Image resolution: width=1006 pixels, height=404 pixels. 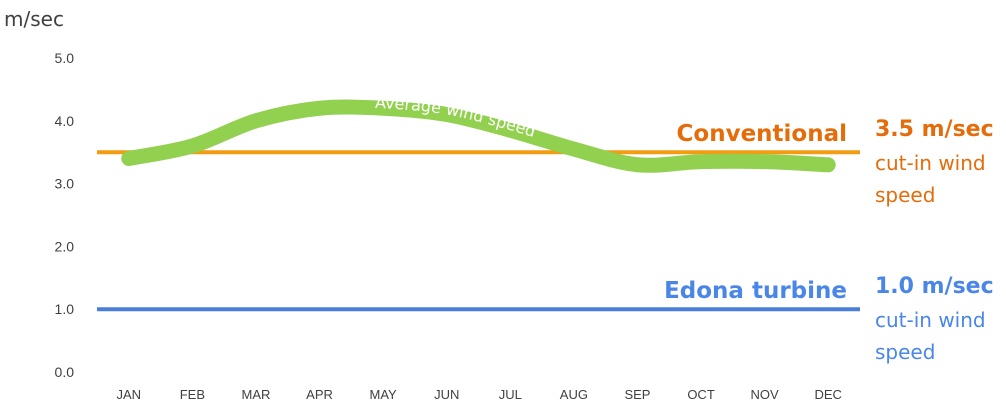 What do you see at coordinates (930, 320) in the screenshot?
I see `edona-turbine-description-line: cut-in wind` at bounding box center [930, 320].